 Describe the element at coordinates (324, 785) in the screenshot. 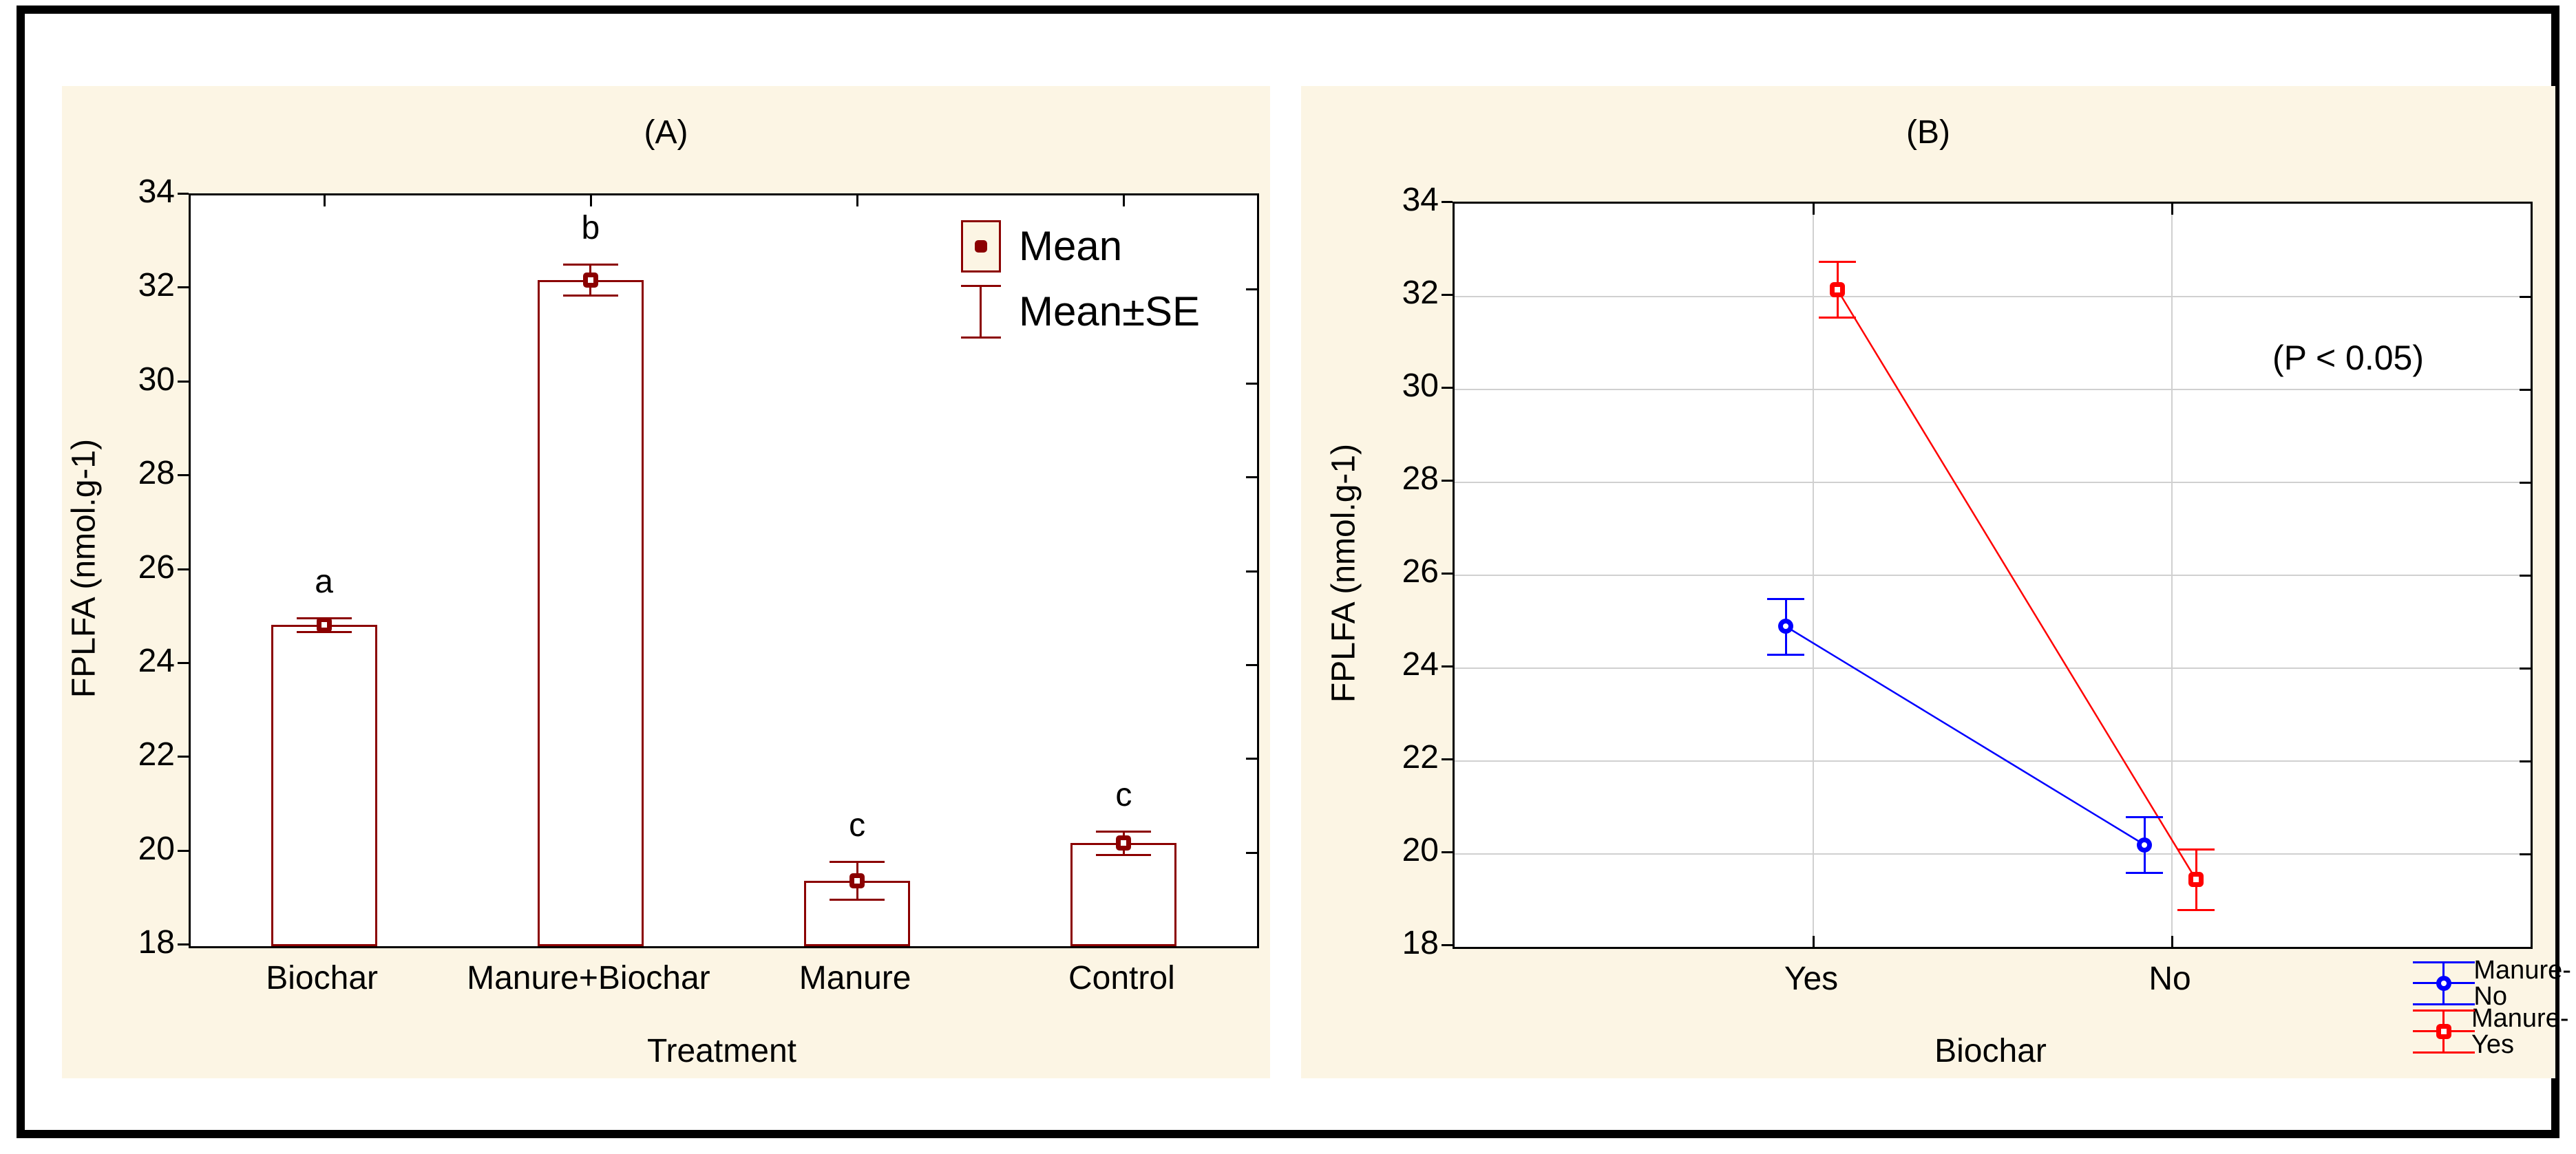

I see `bar-biochar` at that location.